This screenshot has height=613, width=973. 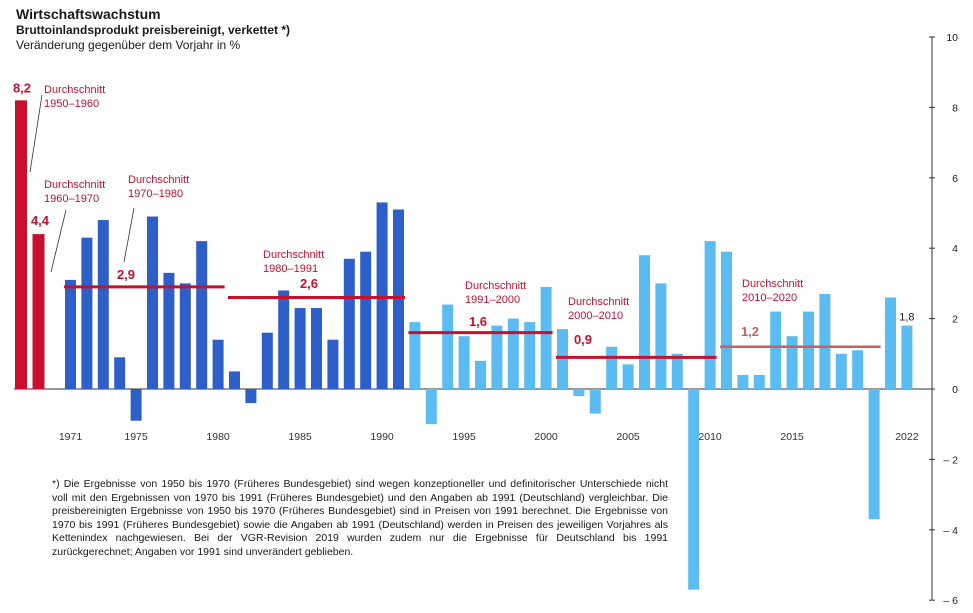 What do you see at coordinates (955, 320) in the screenshot?
I see `y-tick-label: 2` at bounding box center [955, 320].